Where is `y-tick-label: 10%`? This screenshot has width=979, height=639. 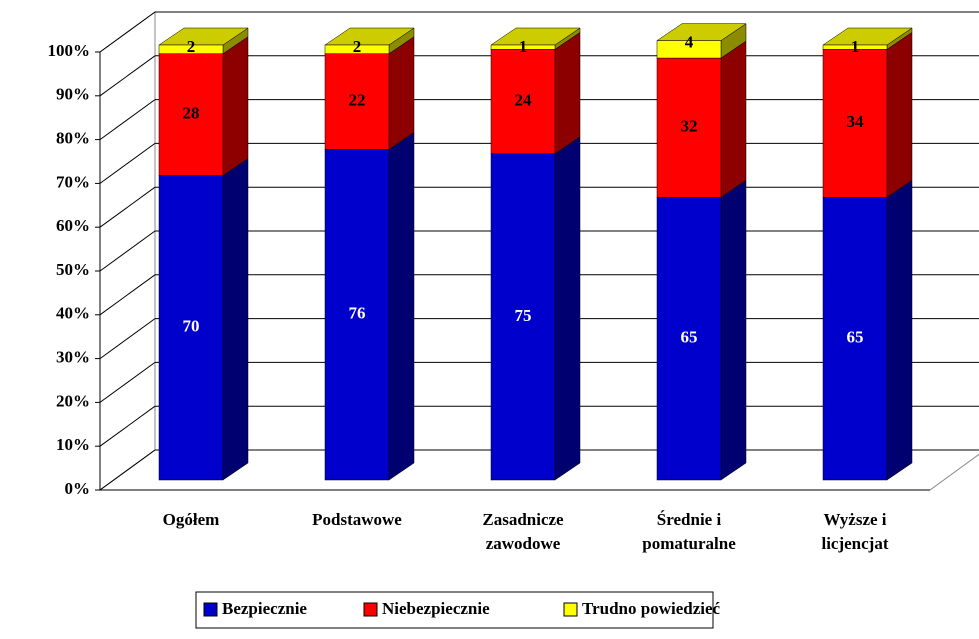 y-tick-label: 10% is located at coordinates (73, 444).